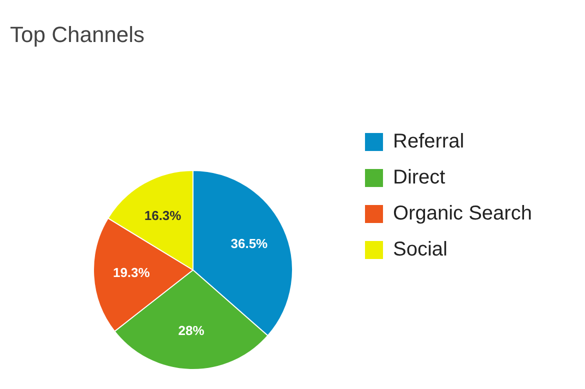 This screenshot has height=389, width=585. What do you see at coordinates (420, 249) in the screenshot?
I see `legend-label: Social` at bounding box center [420, 249].